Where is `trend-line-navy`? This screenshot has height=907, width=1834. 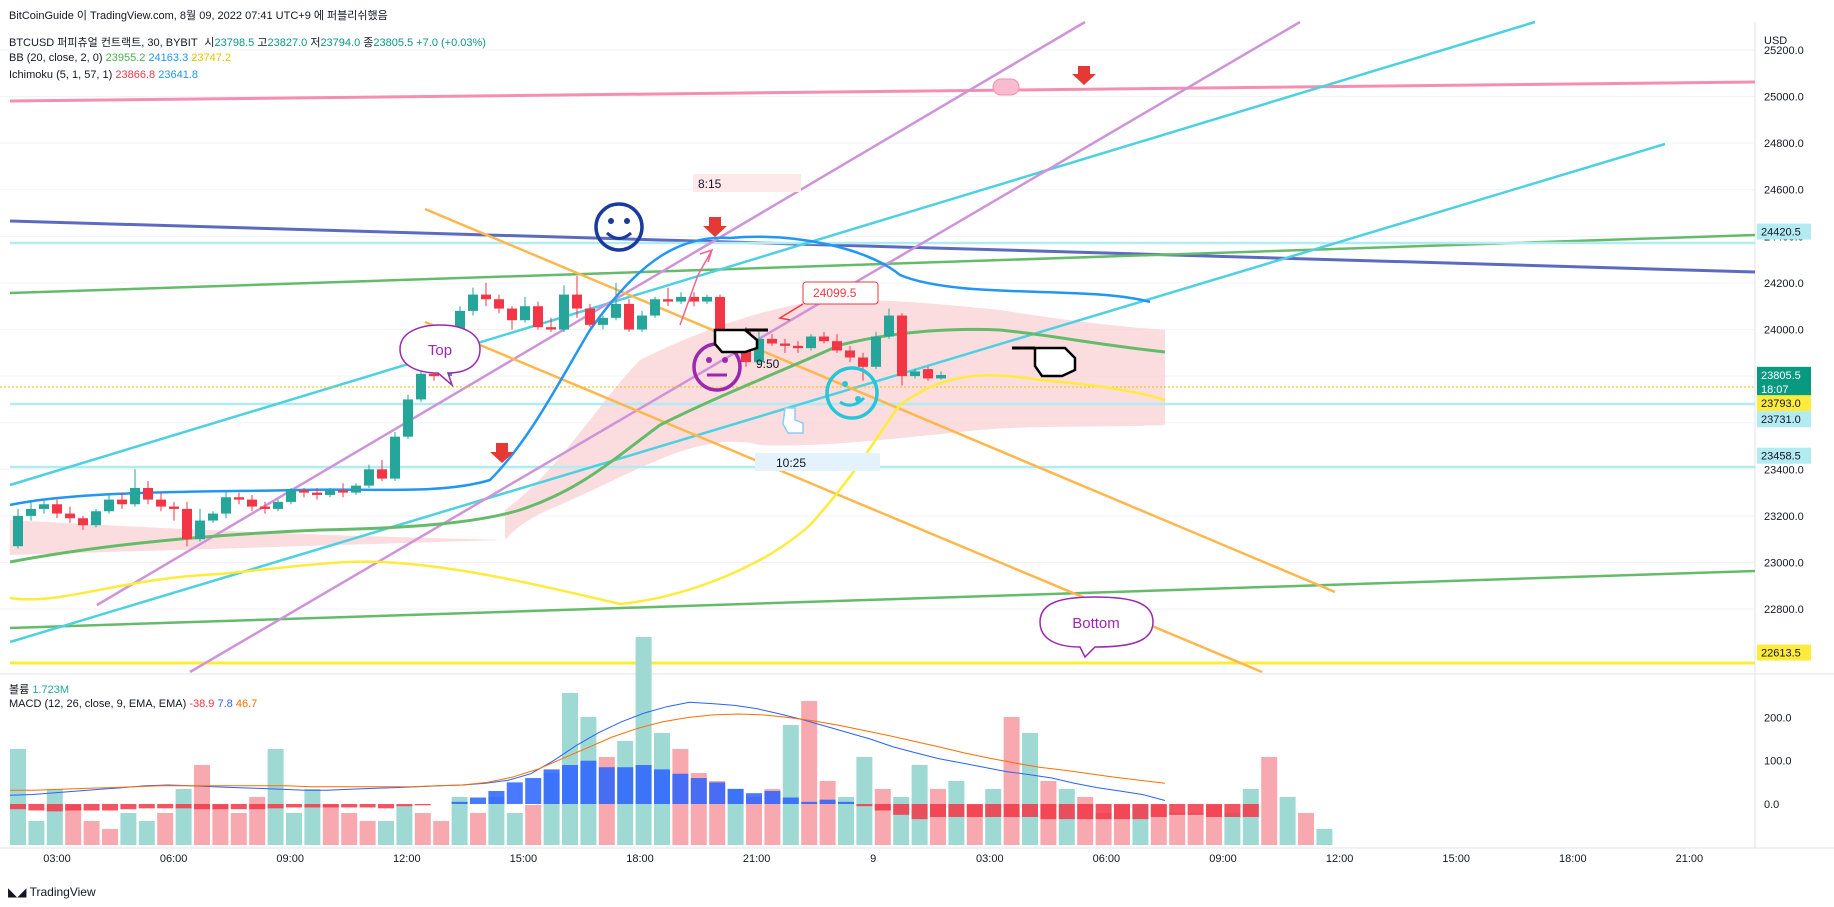 trend-line-navy is located at coordinates (882, 246).